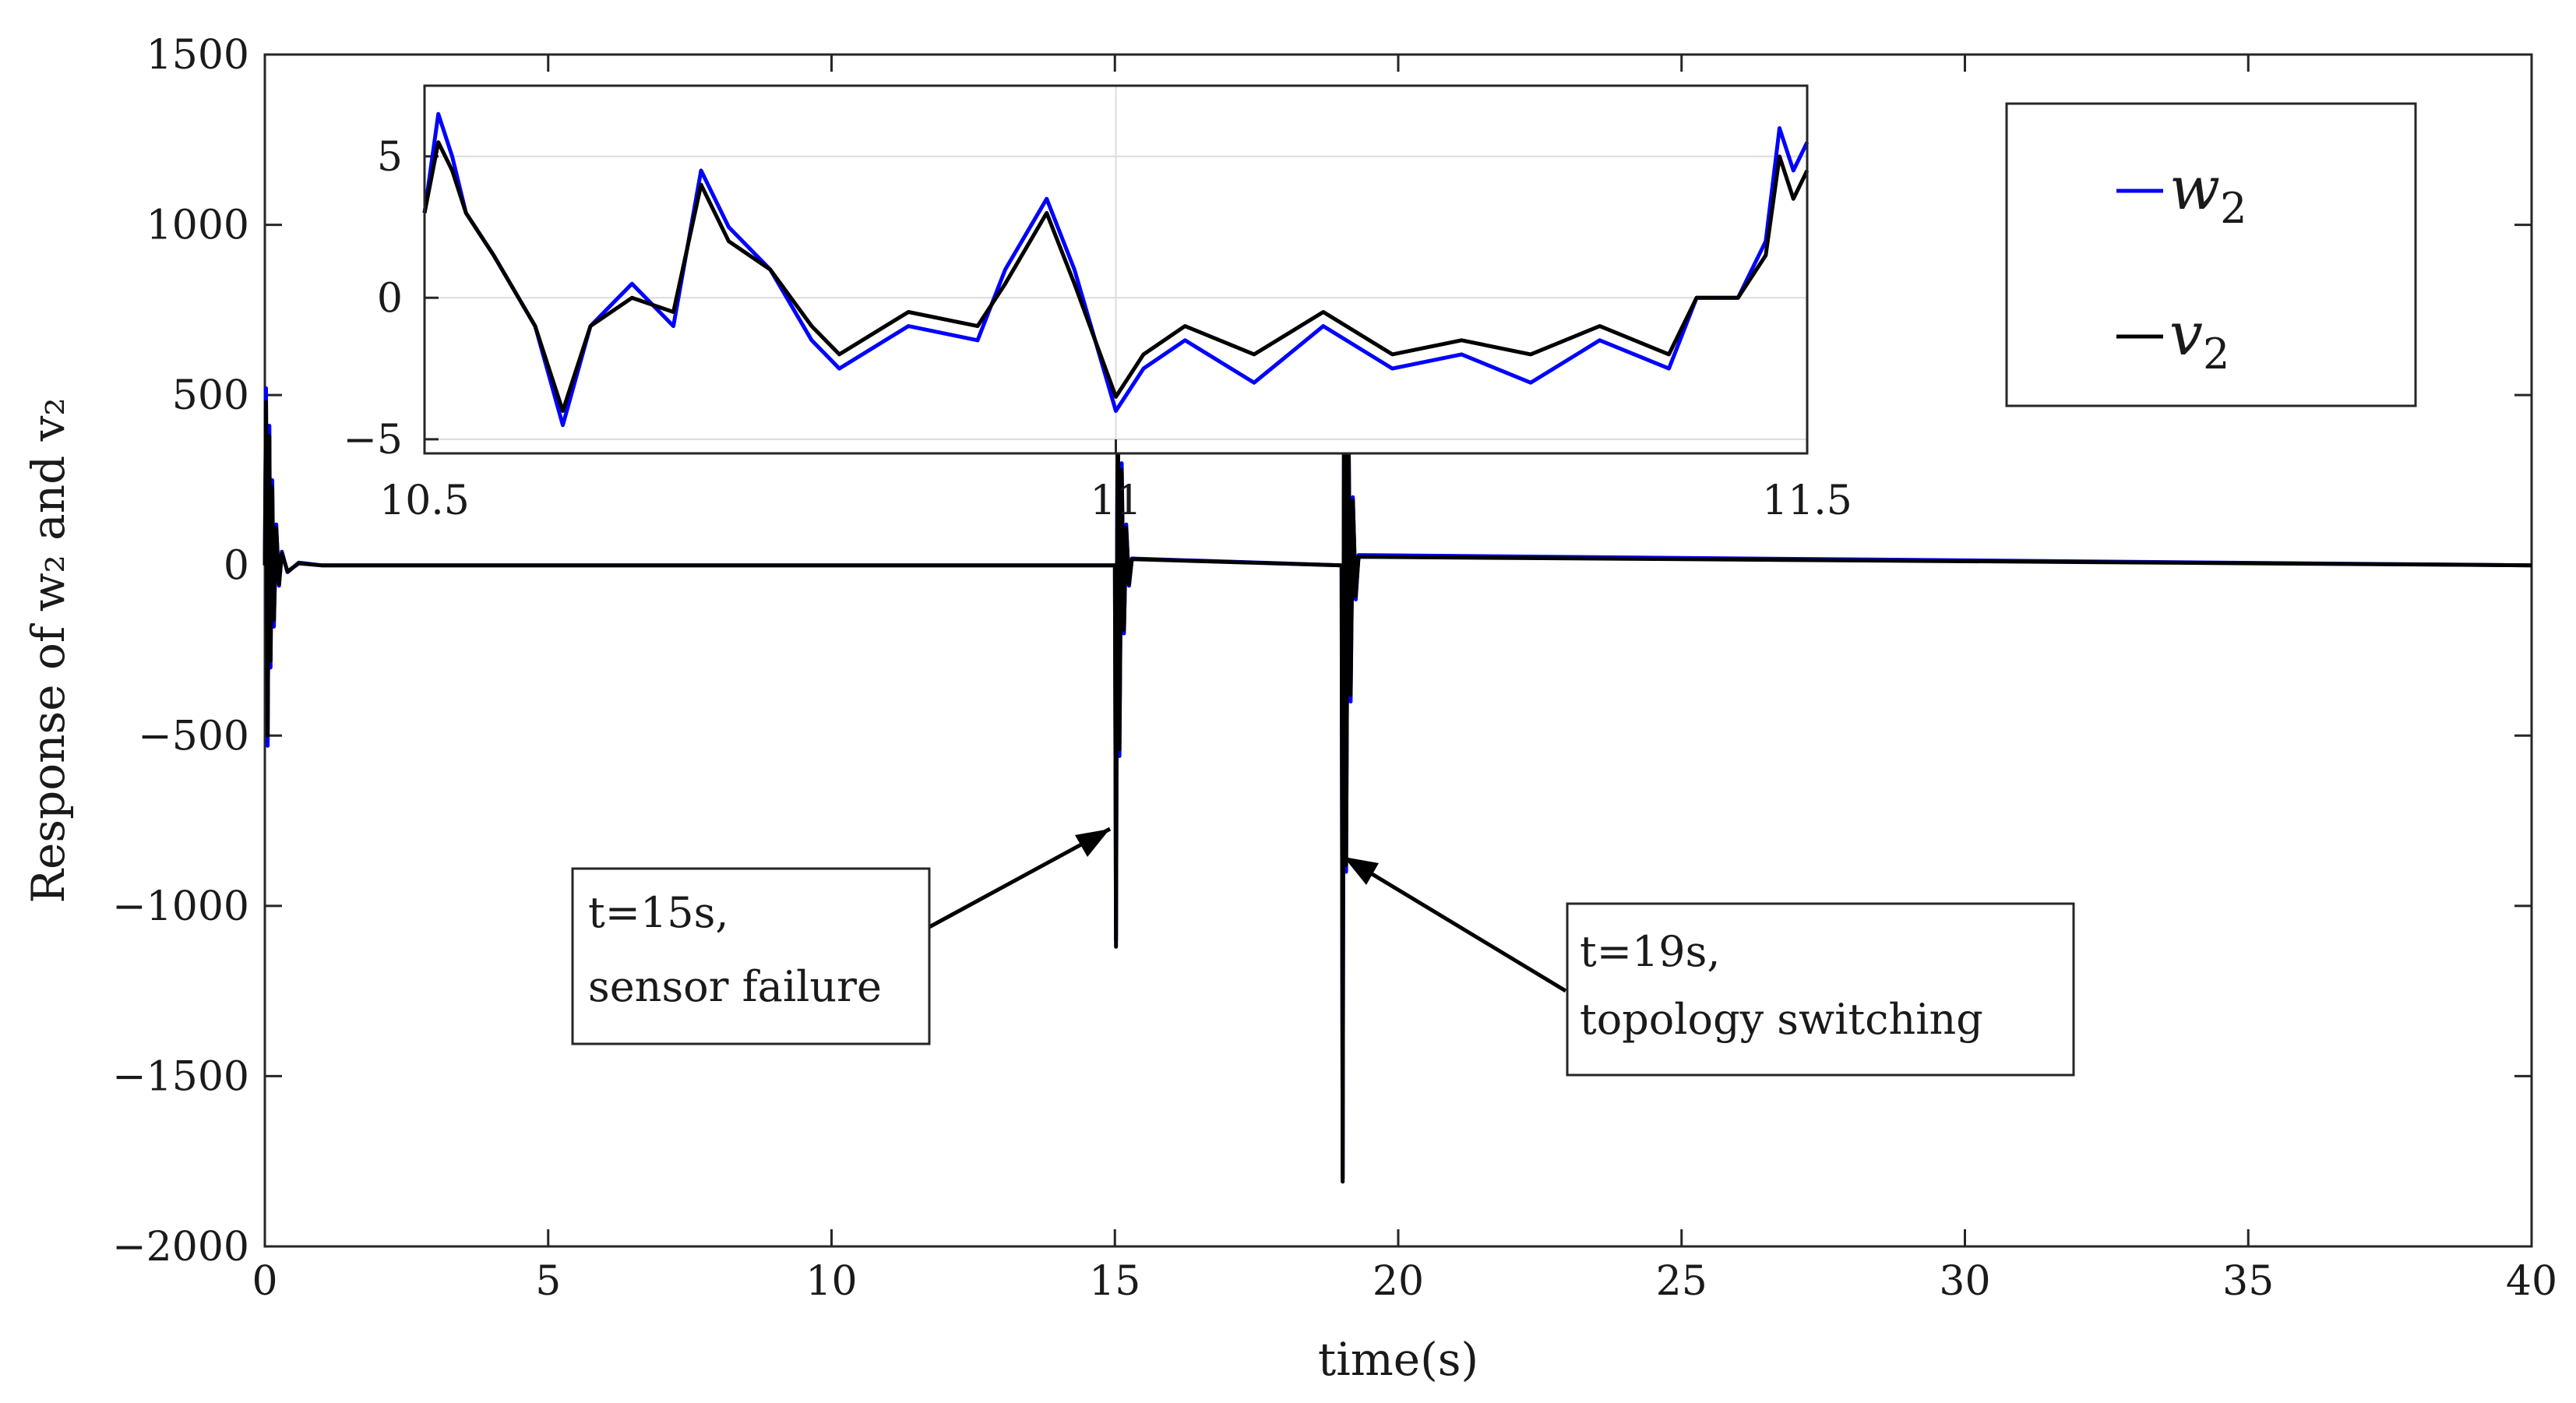  Describe the element at coordinates (390, 157) in the screenshot. I see `inset-y-tick-label: 5` at that location.